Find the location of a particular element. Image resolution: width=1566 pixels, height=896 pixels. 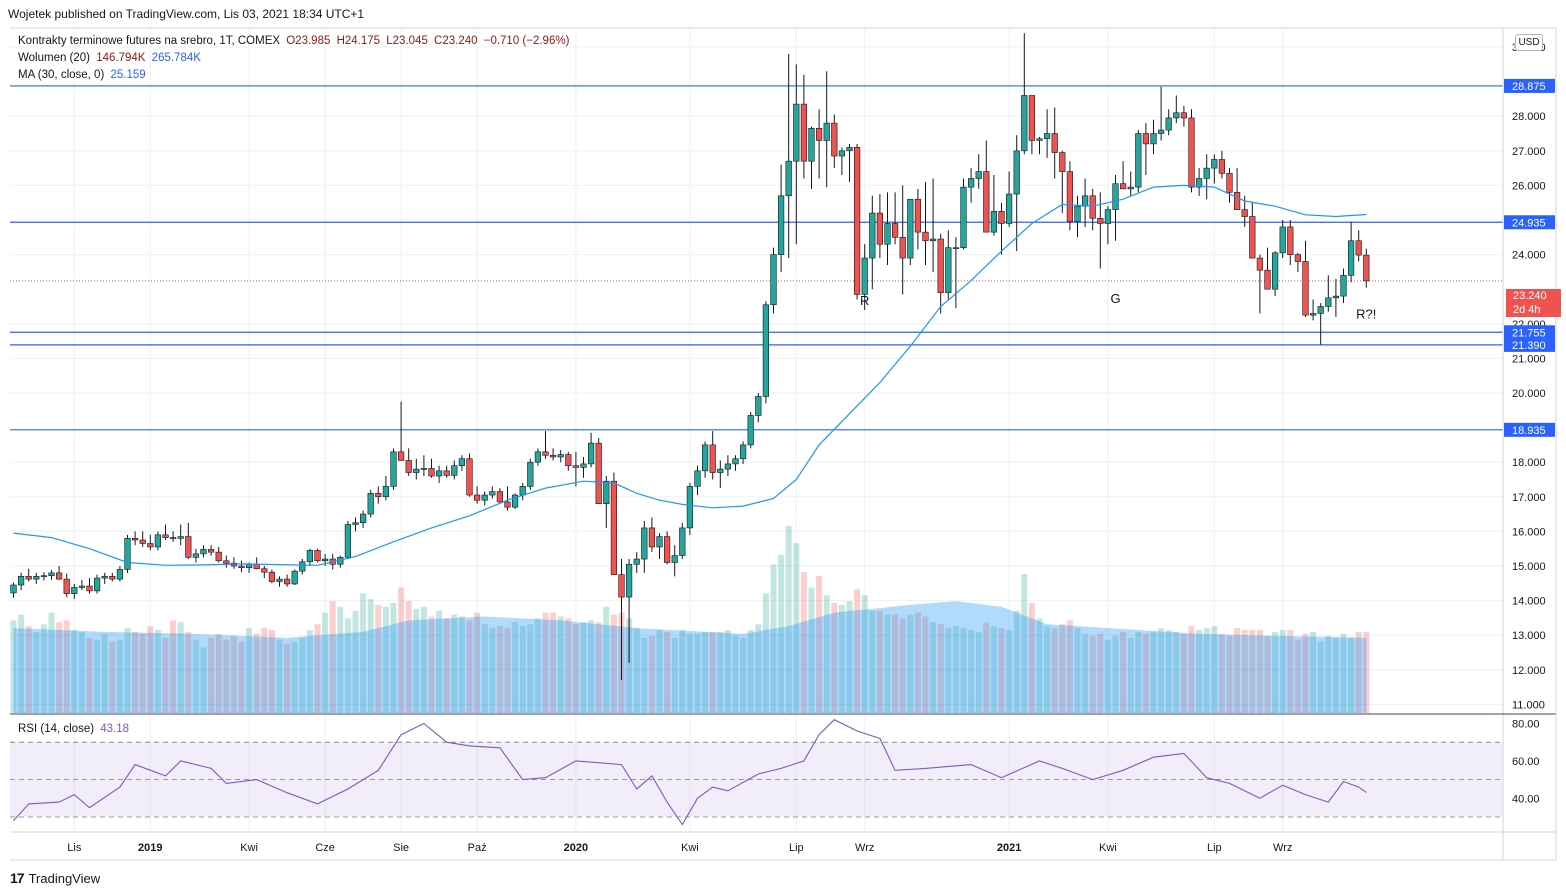

currency-button: USD is located at coordinates (1529, 42).